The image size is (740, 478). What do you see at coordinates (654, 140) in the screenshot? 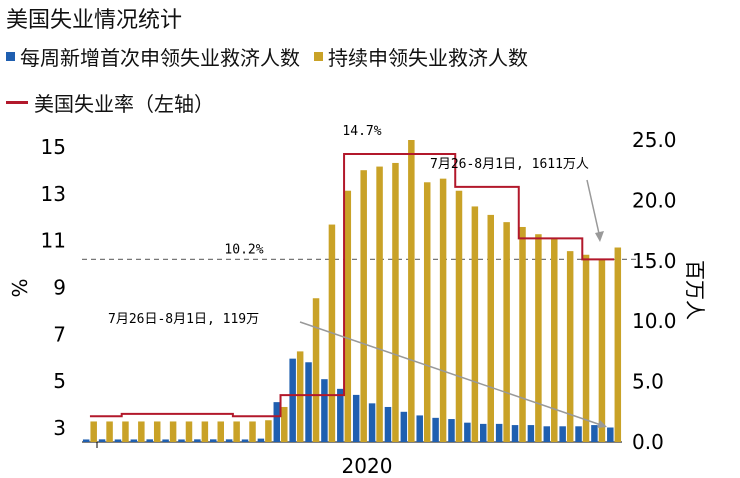
I see `right-tick-label: 25.0` at bounding box center [654, 140].